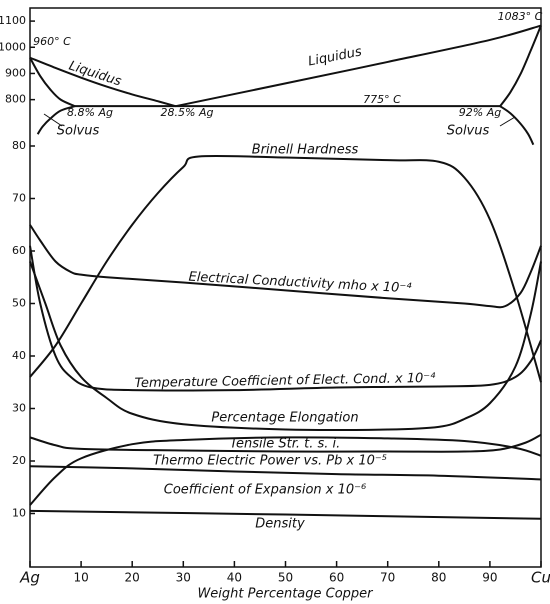 The width and height of the screenshot is (550, 604). What do you see at coordinates (387, 578) in the screenshot?
I see `x-tick-label: 70` at bounding box center [387, 578].